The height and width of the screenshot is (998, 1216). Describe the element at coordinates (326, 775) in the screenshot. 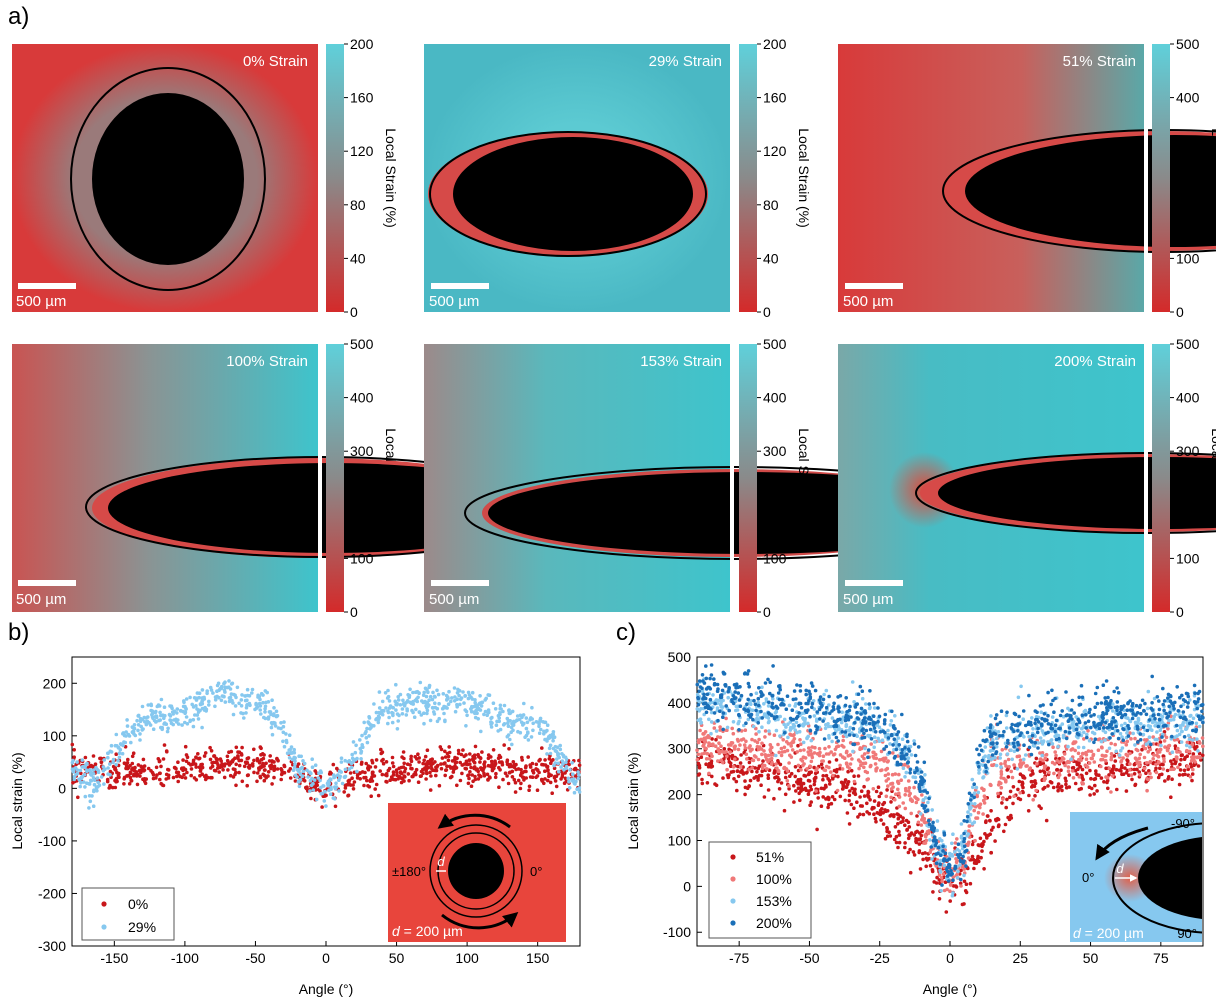

I see `series-0%` at that location.